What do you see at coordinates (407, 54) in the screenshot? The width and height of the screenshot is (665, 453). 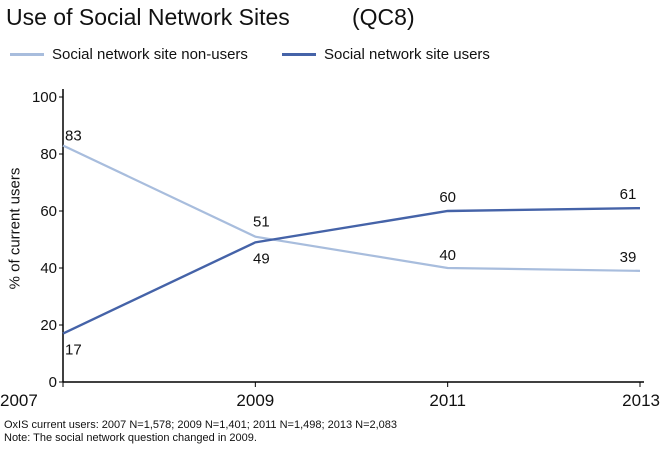 I see `legend-label-users: Social network site users` at bounding box center [407, 54].